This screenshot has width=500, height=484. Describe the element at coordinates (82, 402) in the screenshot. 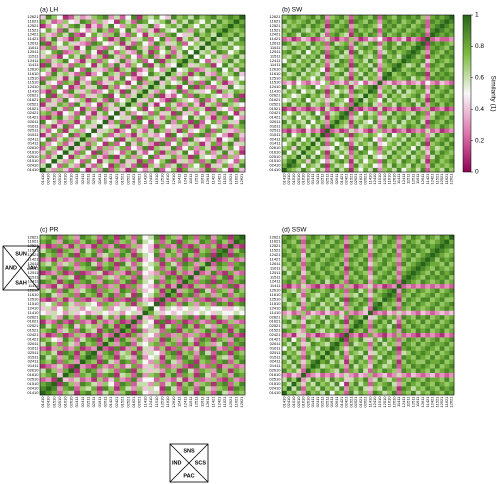

I see `x-tick-label: 02411` at that location.